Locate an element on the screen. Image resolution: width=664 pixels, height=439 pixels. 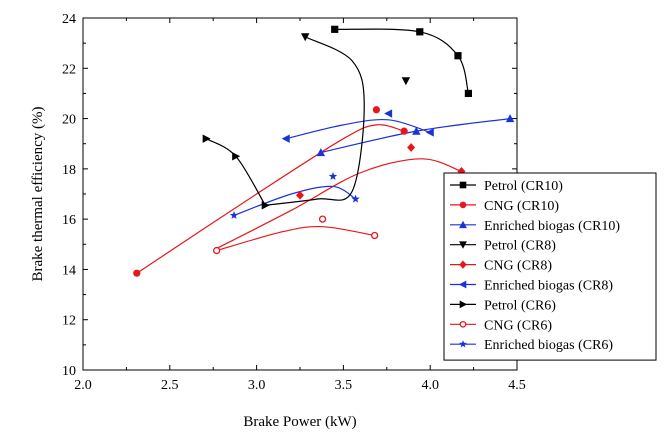
legend-label: Petrol (CR8) is located at coordinates (520, 246).